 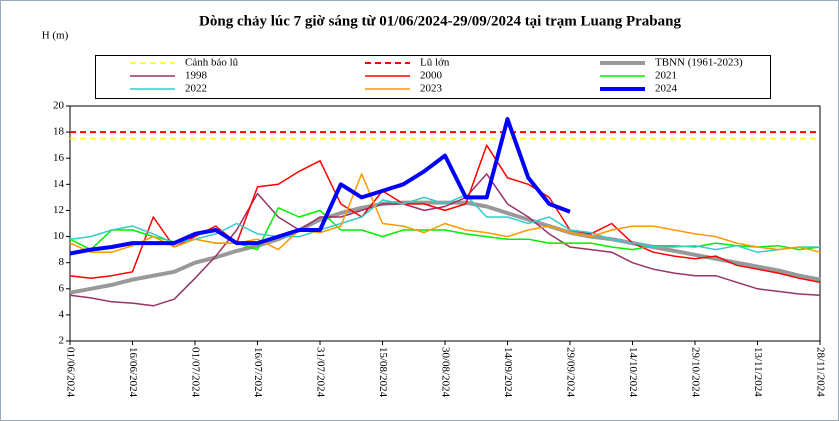 What do you see at coordinates (70, 372) in the screenshot?
I see `x-tick-label: 01/06/2024` at bounding box center [70, 372].